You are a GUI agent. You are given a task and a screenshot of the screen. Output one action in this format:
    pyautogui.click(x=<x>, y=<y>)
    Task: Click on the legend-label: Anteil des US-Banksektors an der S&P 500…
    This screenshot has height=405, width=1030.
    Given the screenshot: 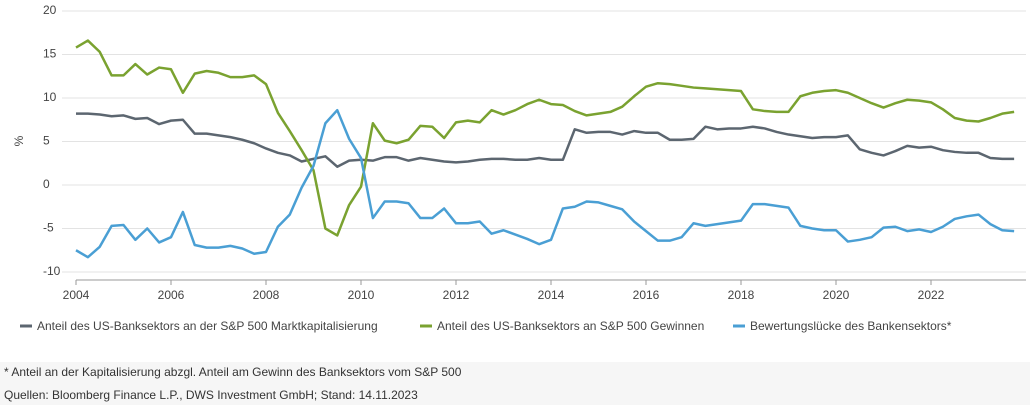 What is the action you would take?
    pyautogui.click(x=207, y=326)
    